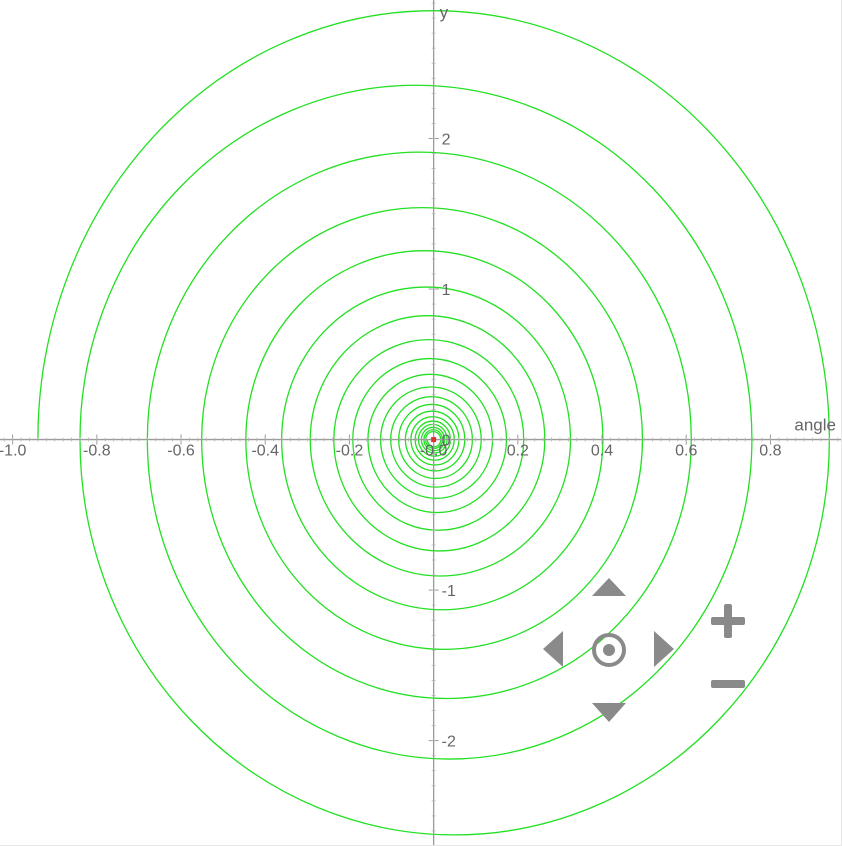  Describe the element at coordinates (602, 451) in the screenshot. I see `x-tick-label: 0.4` at that location.